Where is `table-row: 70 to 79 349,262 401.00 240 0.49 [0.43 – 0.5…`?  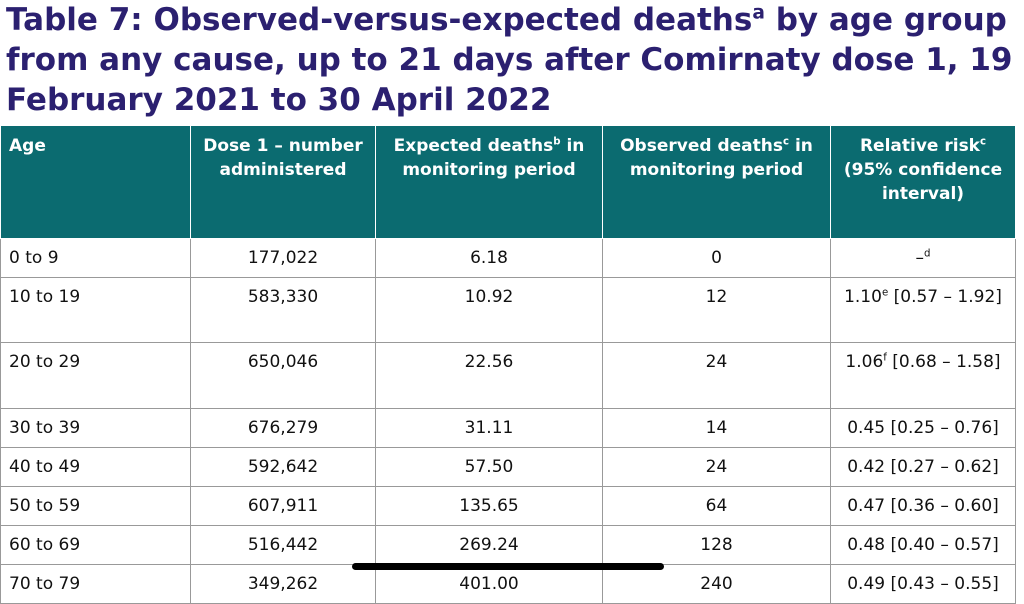 table-row: 70 to 79 349,262 401.00 240 0.49 [0.43 – 0.5… is located at coordinates (508, 584).